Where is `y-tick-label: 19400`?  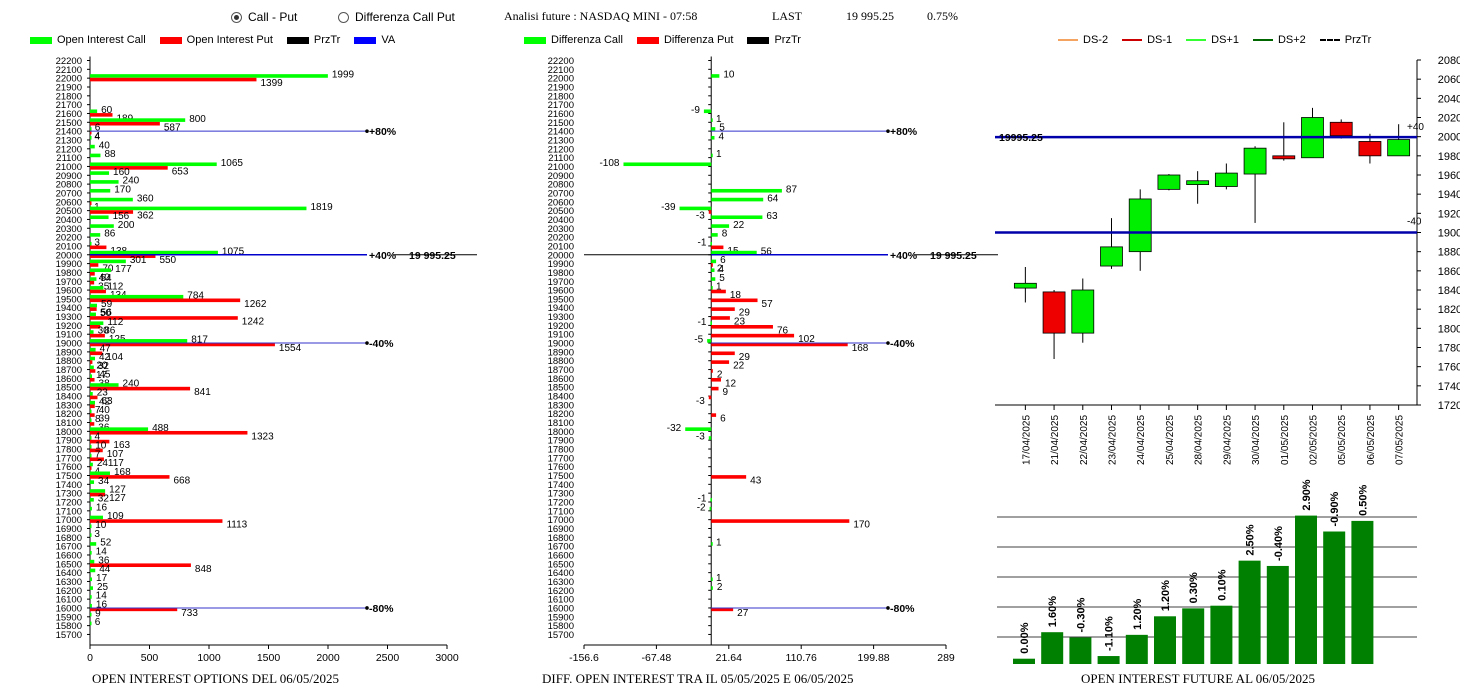 y-tick-label: 19400 is located at coordinates (1449, 195).